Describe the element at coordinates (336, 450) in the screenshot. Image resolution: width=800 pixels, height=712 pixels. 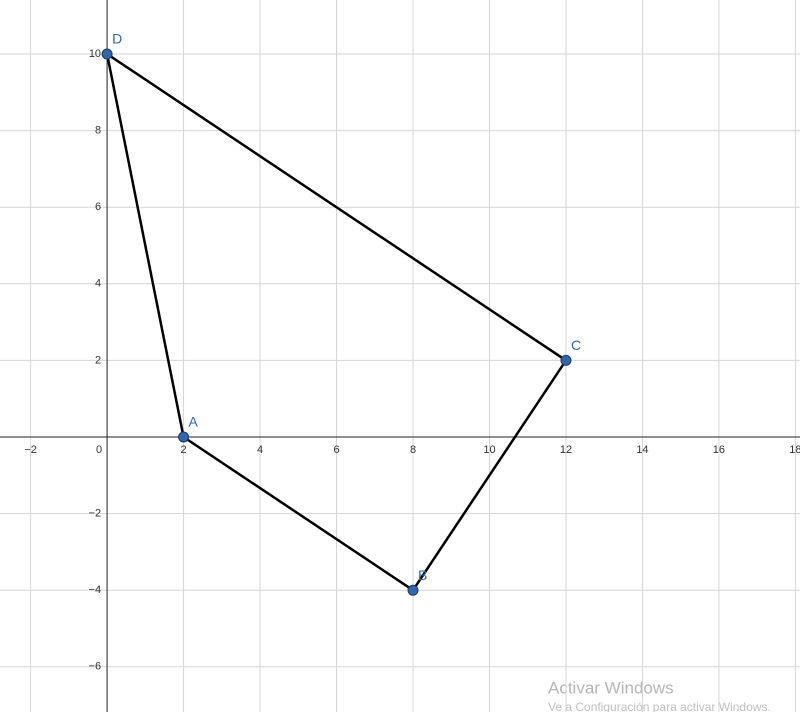
I see `x-tick-label: 6` at that location.